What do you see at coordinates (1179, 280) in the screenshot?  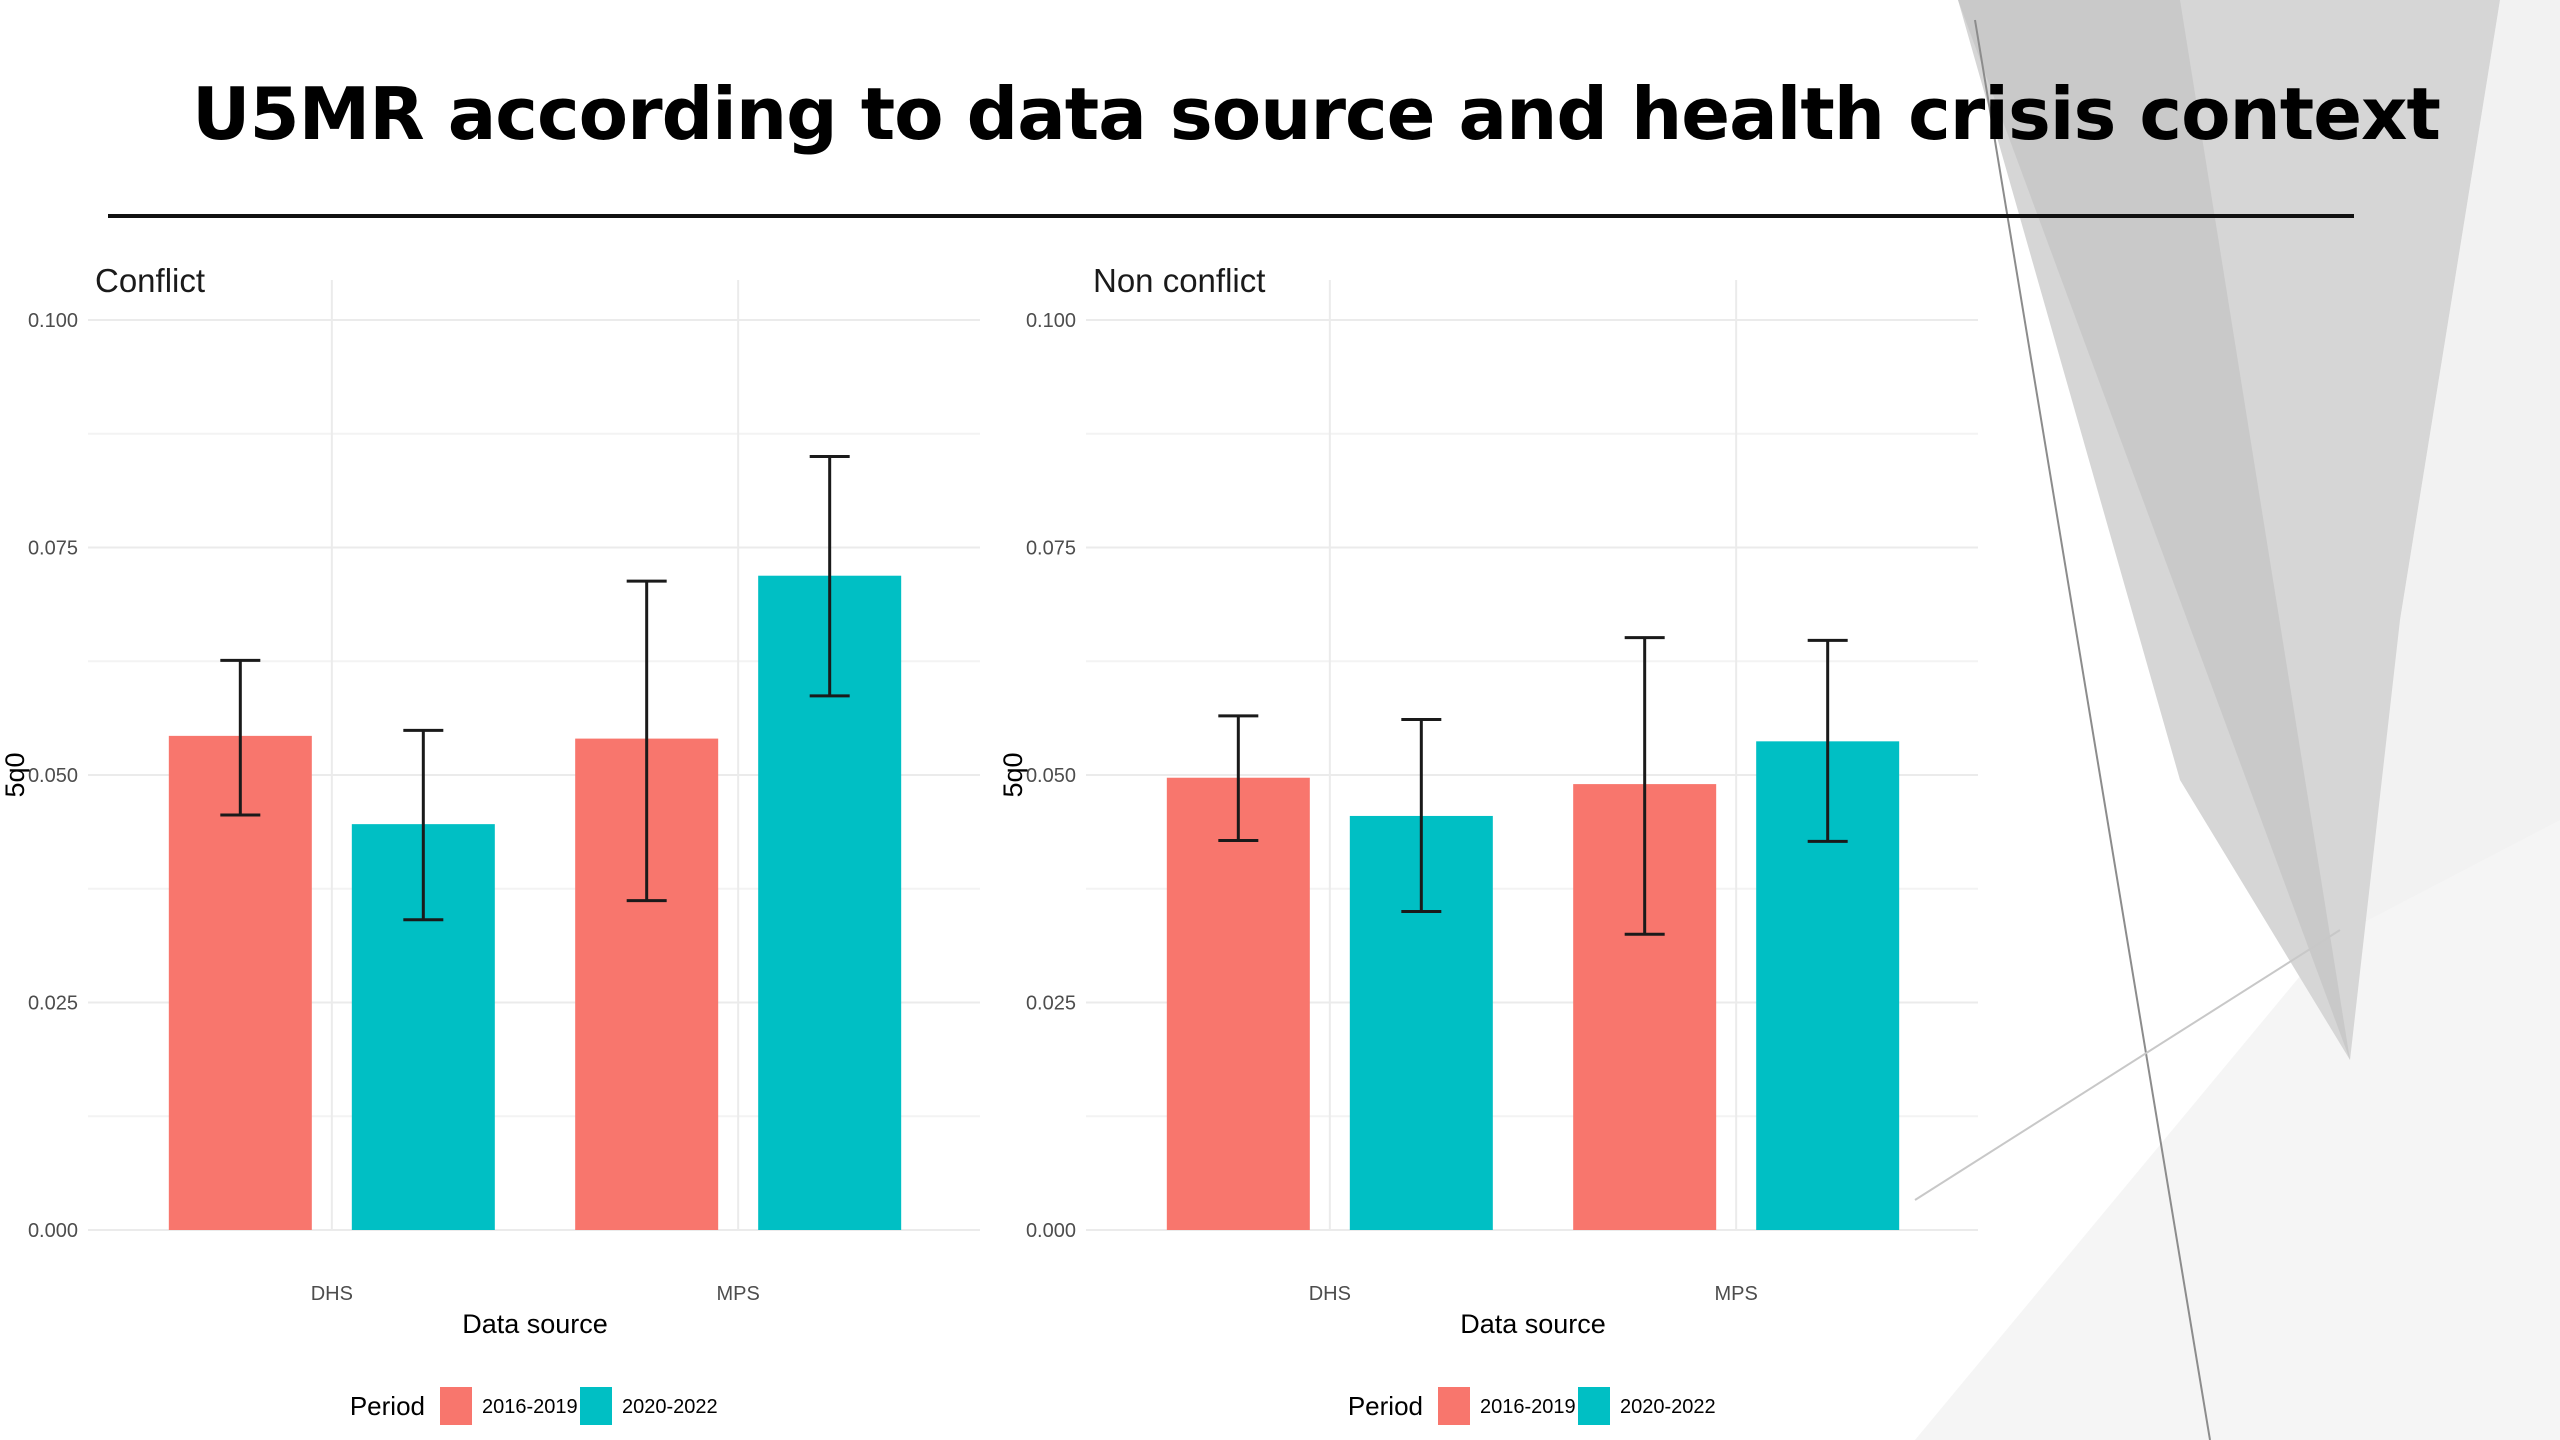 I see `facet-title-non-conflict: Non conflict` at bounding box center [1179, 280].